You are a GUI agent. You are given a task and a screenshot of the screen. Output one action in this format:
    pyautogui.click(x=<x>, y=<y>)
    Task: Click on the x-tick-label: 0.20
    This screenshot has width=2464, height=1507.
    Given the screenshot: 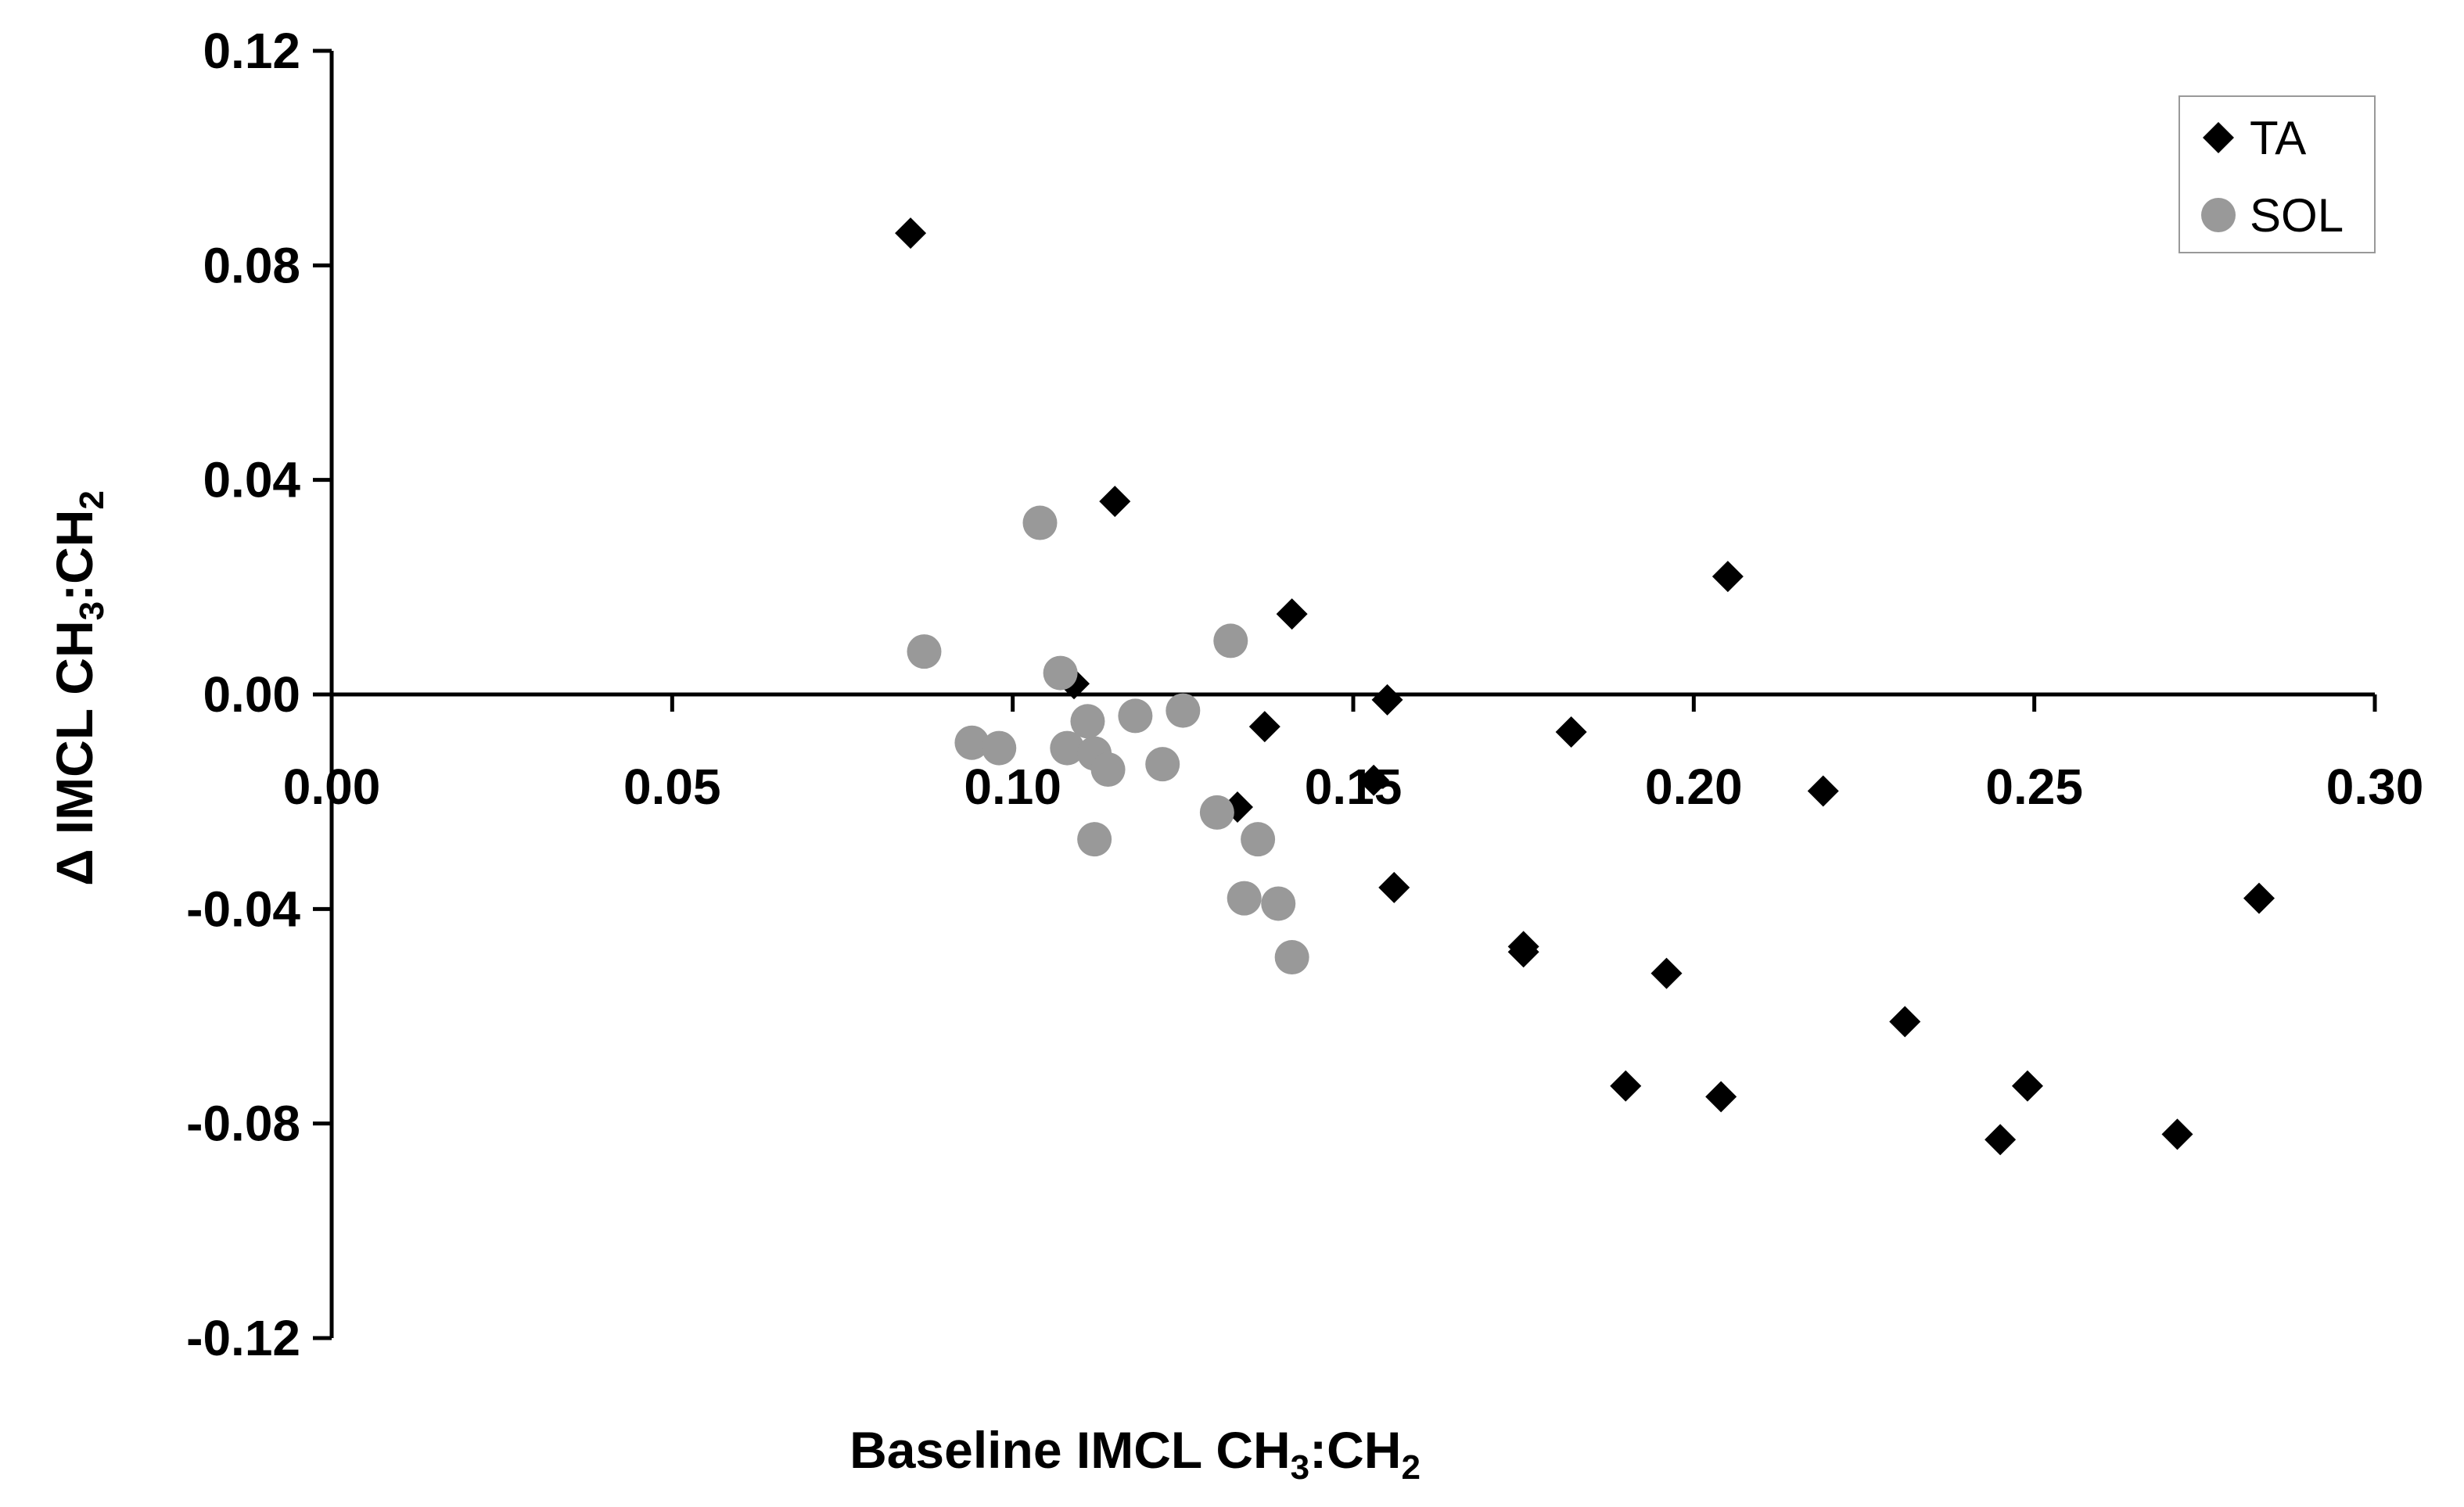 What is the action you would take?
    pyautogui.click(x=1694, y=787)
    